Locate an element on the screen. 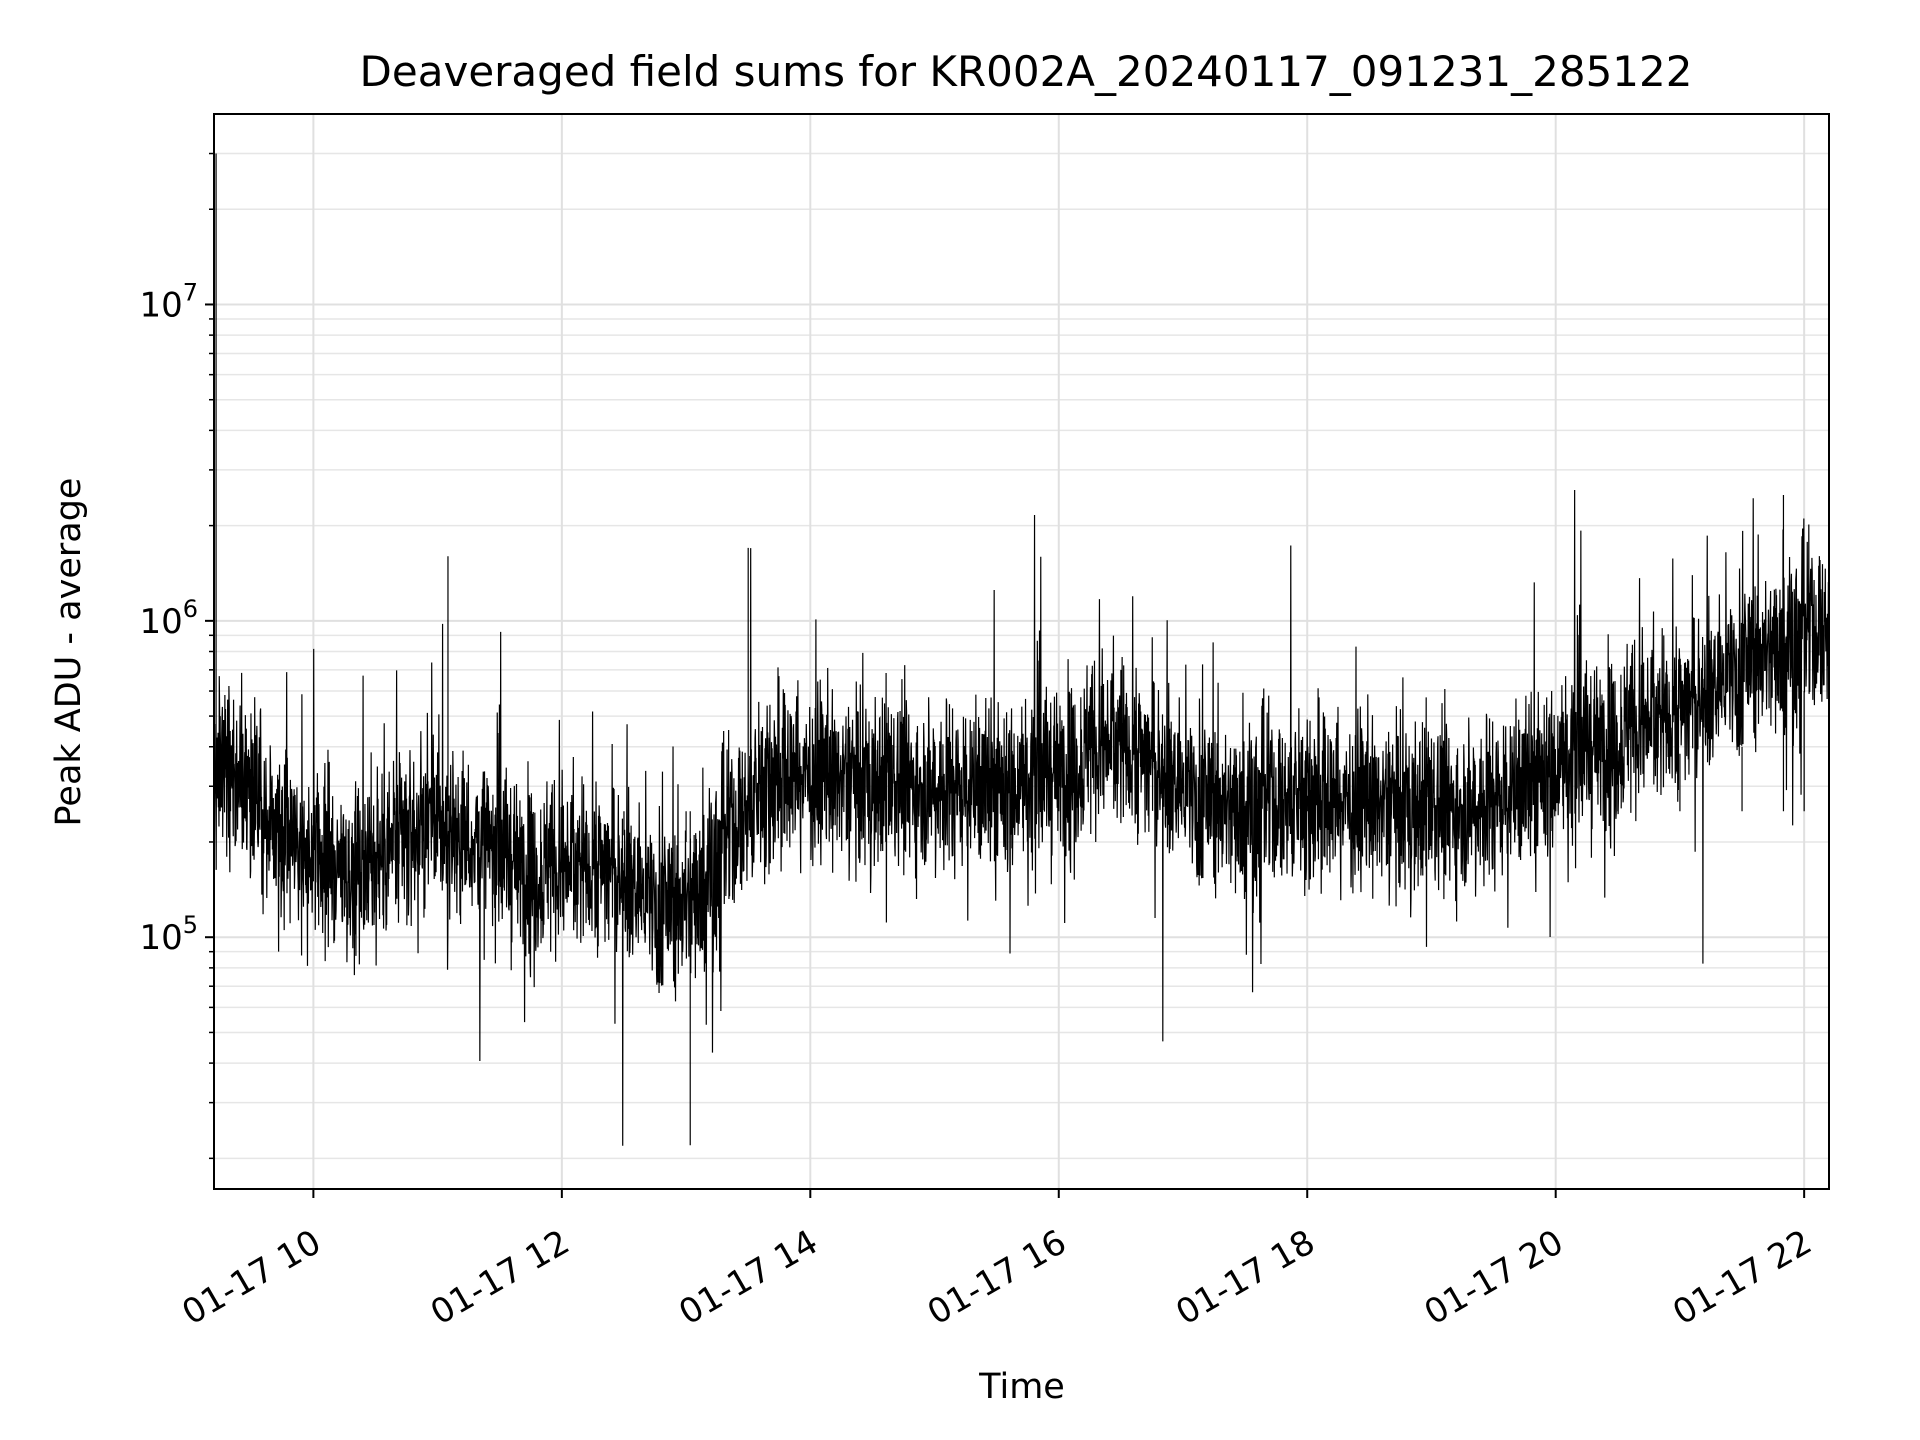  y-tick-label: 10⁵ is located at coordinates (168, 934).